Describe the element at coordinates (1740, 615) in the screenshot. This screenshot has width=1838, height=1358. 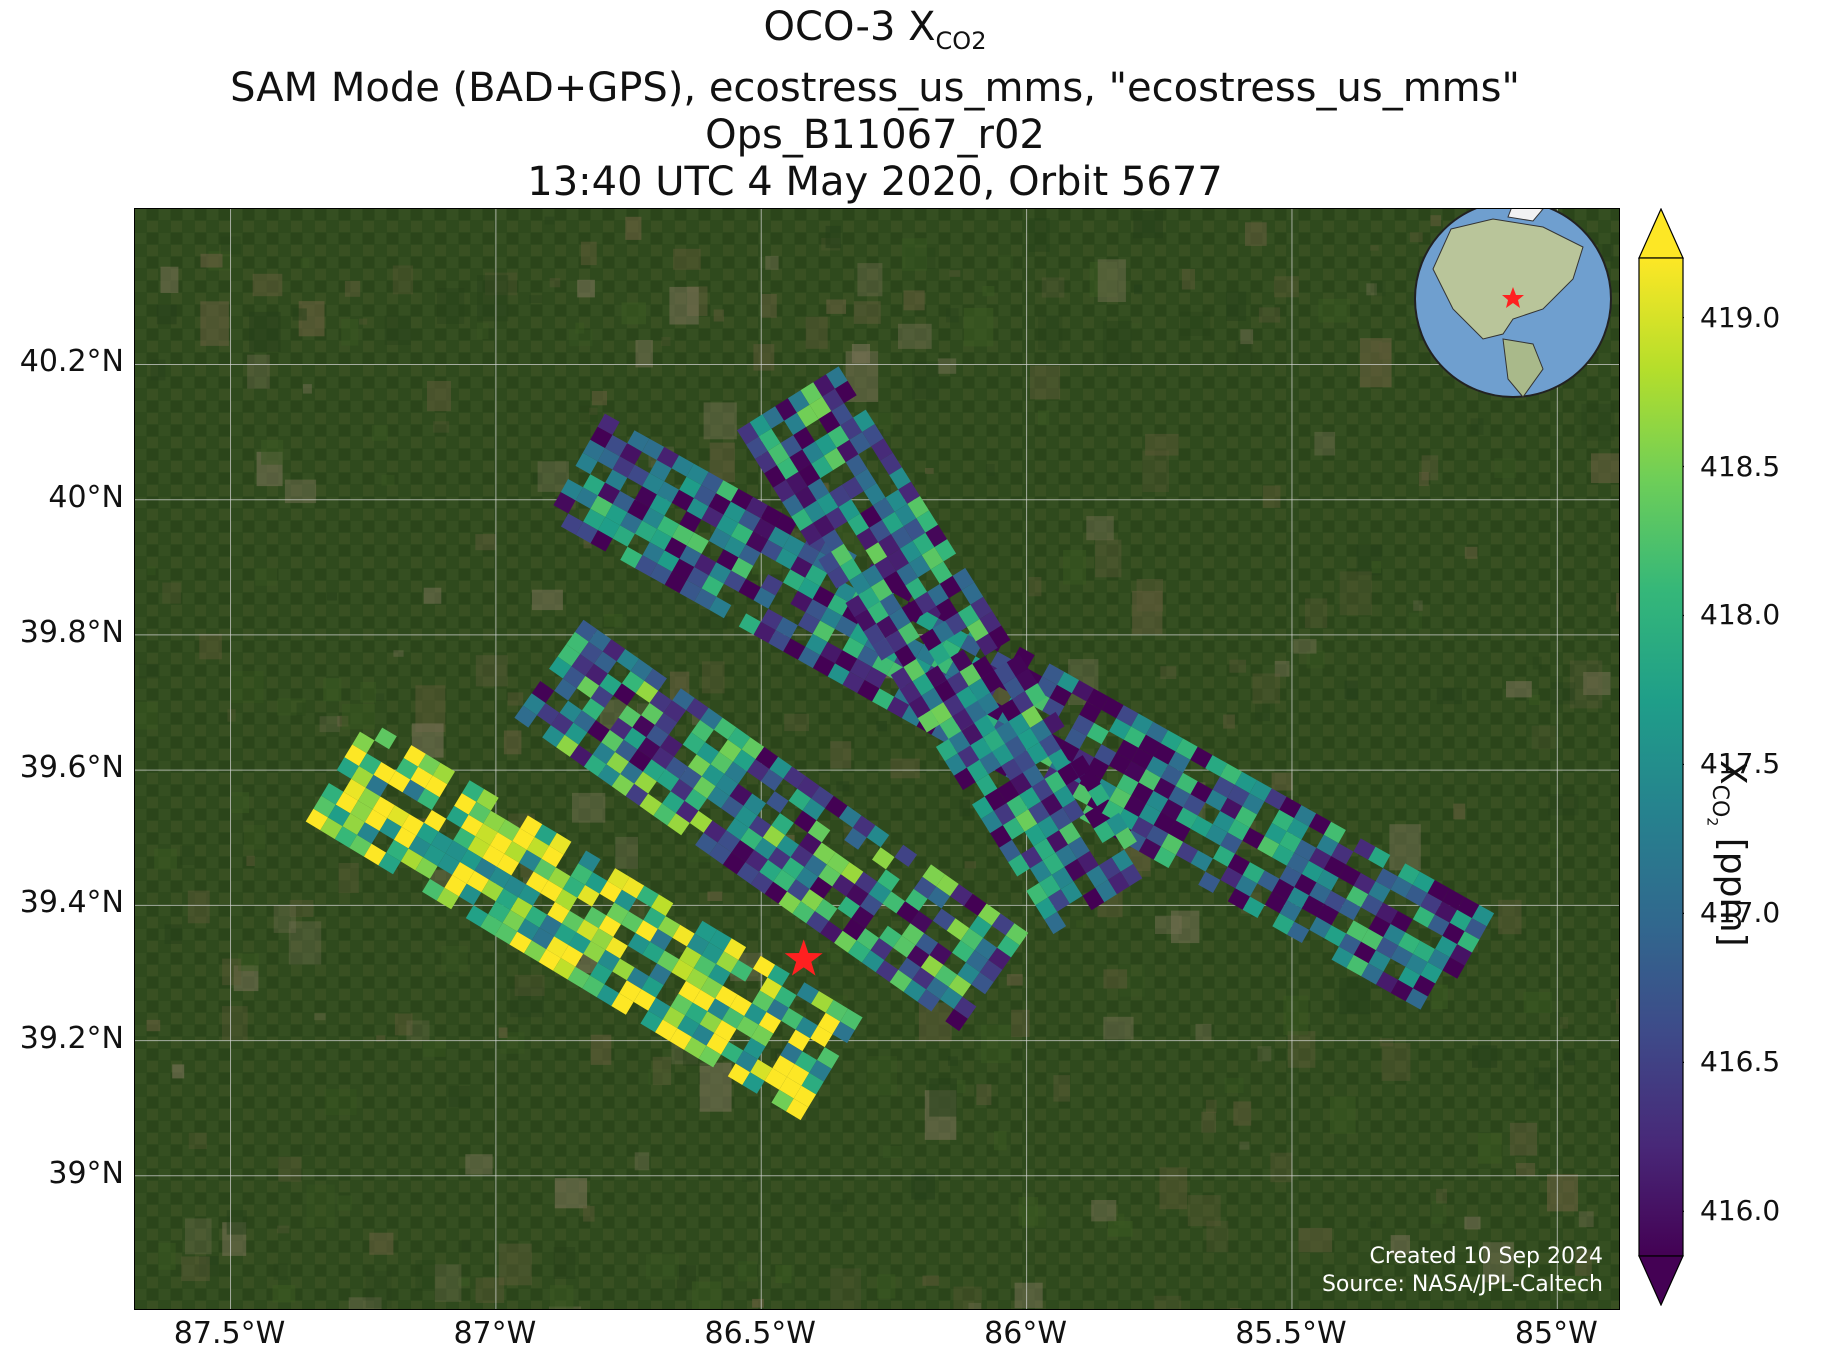
I see `colorbar-tick-label: 418.0` at that location.